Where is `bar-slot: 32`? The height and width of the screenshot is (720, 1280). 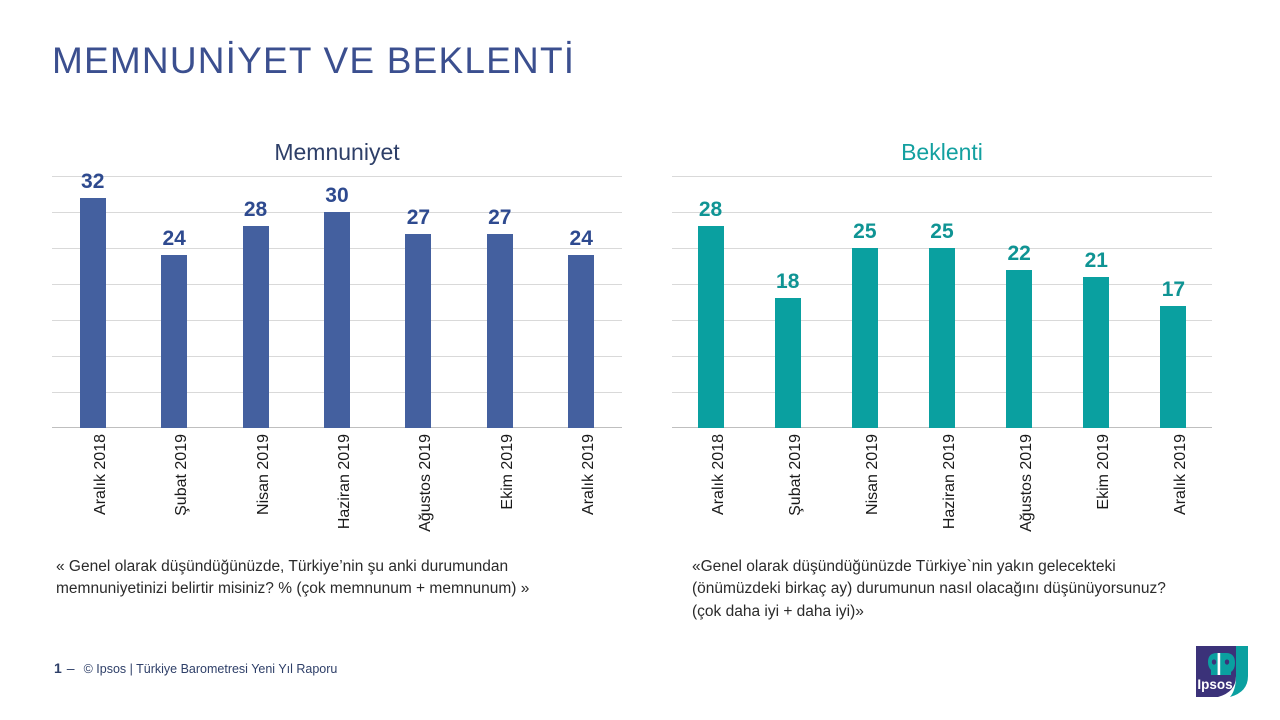 bar-slot: 32 is located at coordinates (92, 299).